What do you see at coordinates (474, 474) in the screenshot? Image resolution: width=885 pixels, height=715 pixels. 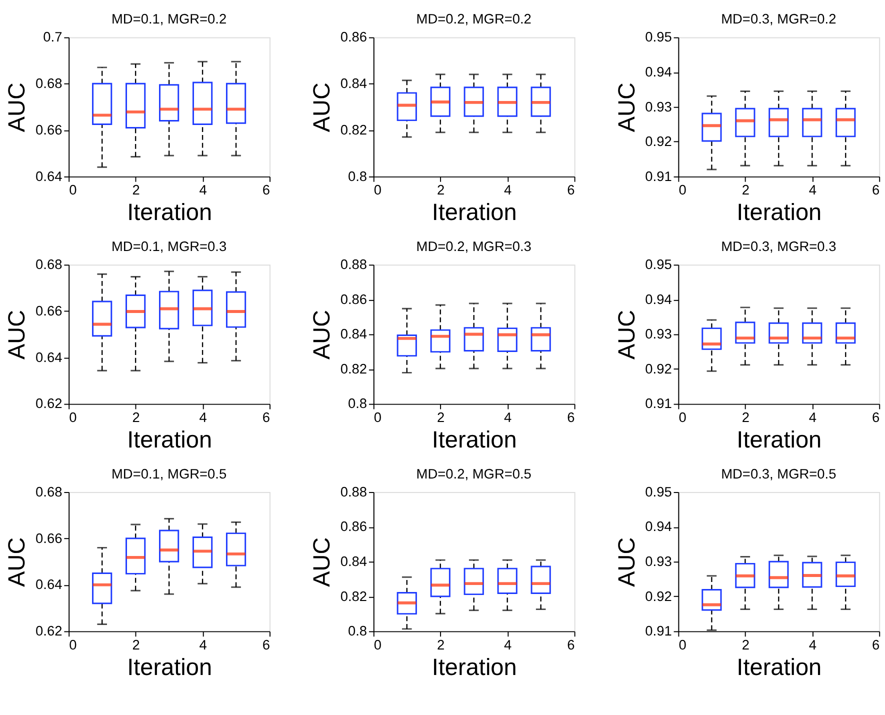 I see `chart-title: MD=0.2, MGR=0.5` at bounding box center [474, 474].